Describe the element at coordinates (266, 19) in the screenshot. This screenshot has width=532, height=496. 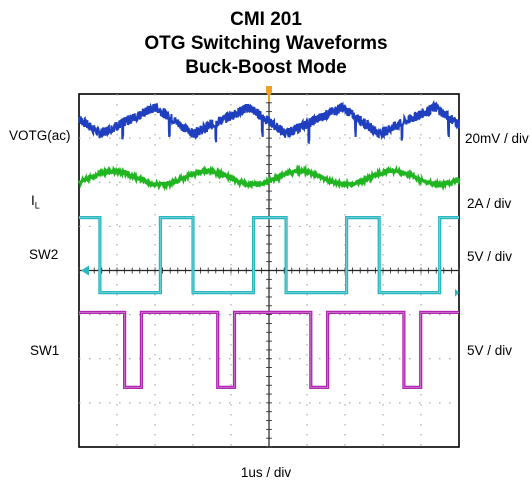
I see `chart-title: CMI 201` at that location.